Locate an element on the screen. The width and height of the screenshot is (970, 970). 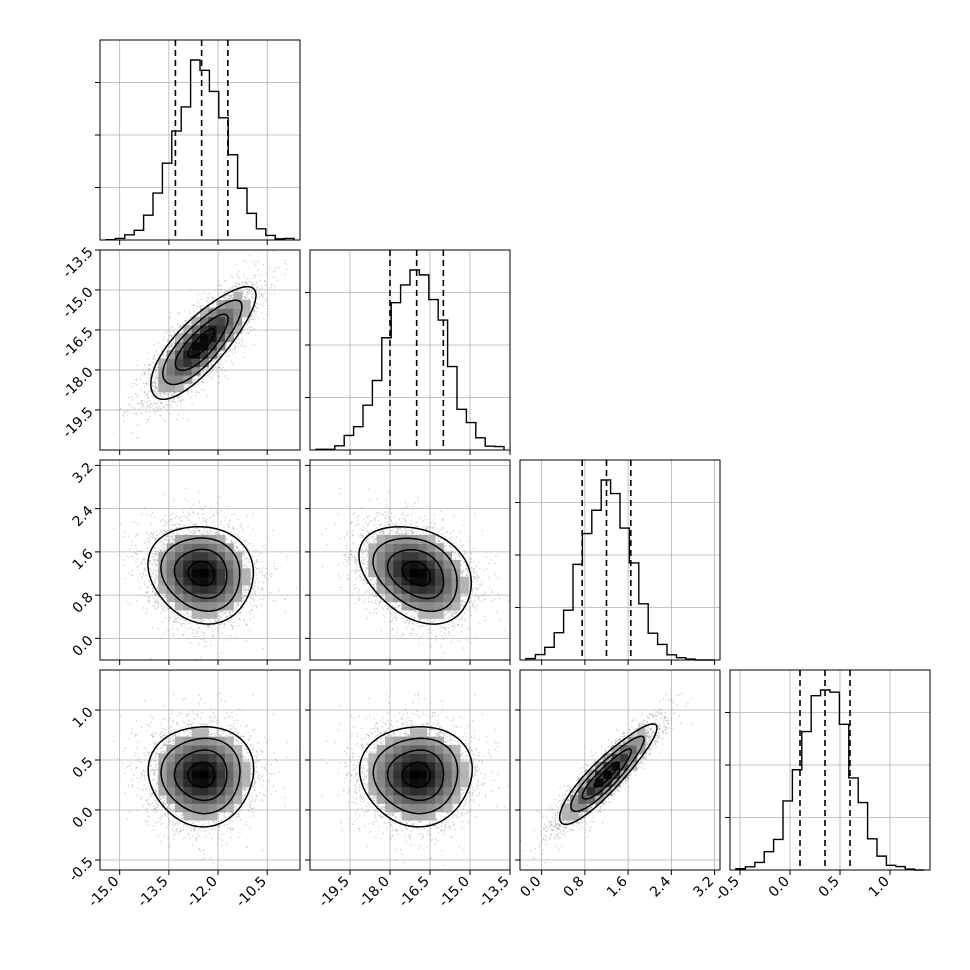
y-tick-label: -19.5 is located at coordinates (78, 422).